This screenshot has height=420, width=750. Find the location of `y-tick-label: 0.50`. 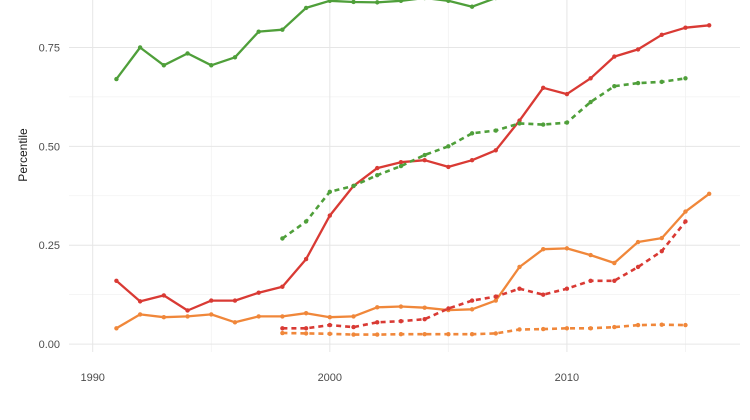

y-tick-label: 0.50 is located at coordinates (49, 147).